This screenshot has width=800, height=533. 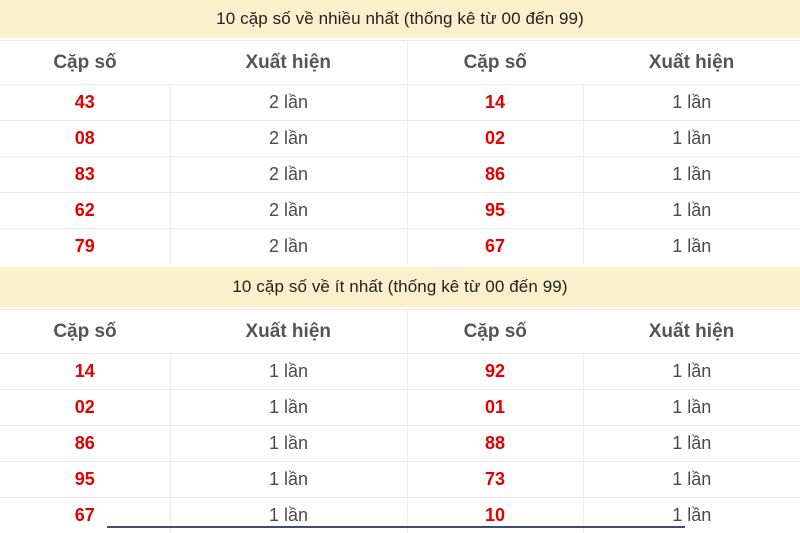 What do you see at coordinates (85, 211) in the screenshot?
I see `pair-number-cell: 62` at bounding box center [85, 211].